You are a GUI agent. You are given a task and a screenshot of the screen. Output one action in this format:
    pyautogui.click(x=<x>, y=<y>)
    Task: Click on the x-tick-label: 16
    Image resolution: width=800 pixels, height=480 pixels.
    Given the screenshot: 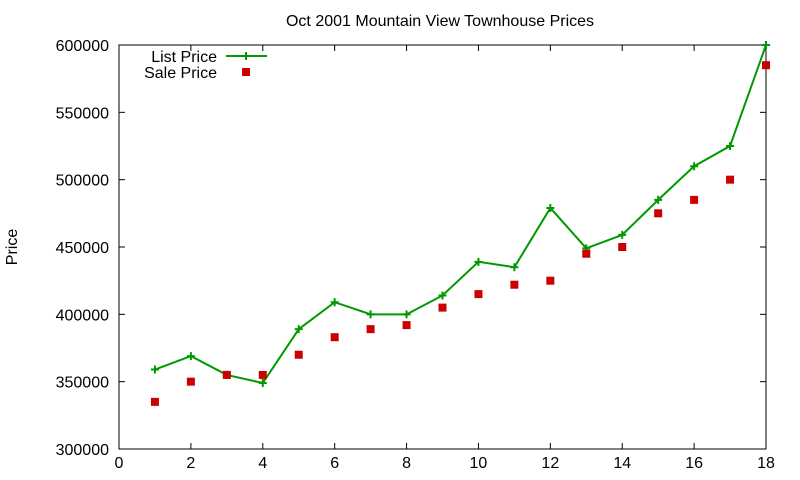 What is the action you would take?
    pyautogui.click(x=694, y=463)
    